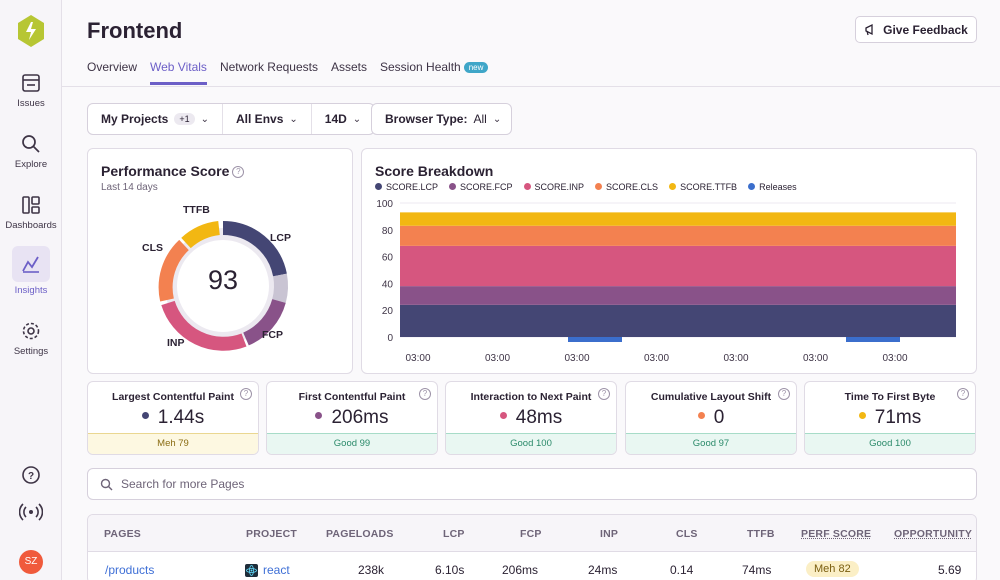 Image resolution: width=1000 pixels, height=580 pixels. I want to click on react-icon, so click(251, 570).